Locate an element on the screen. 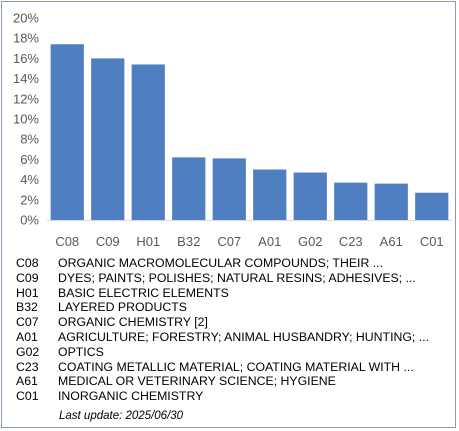 The width and height of the screenshot is (459, 431). legend-code: H01 is located at coordinates (27, 292).